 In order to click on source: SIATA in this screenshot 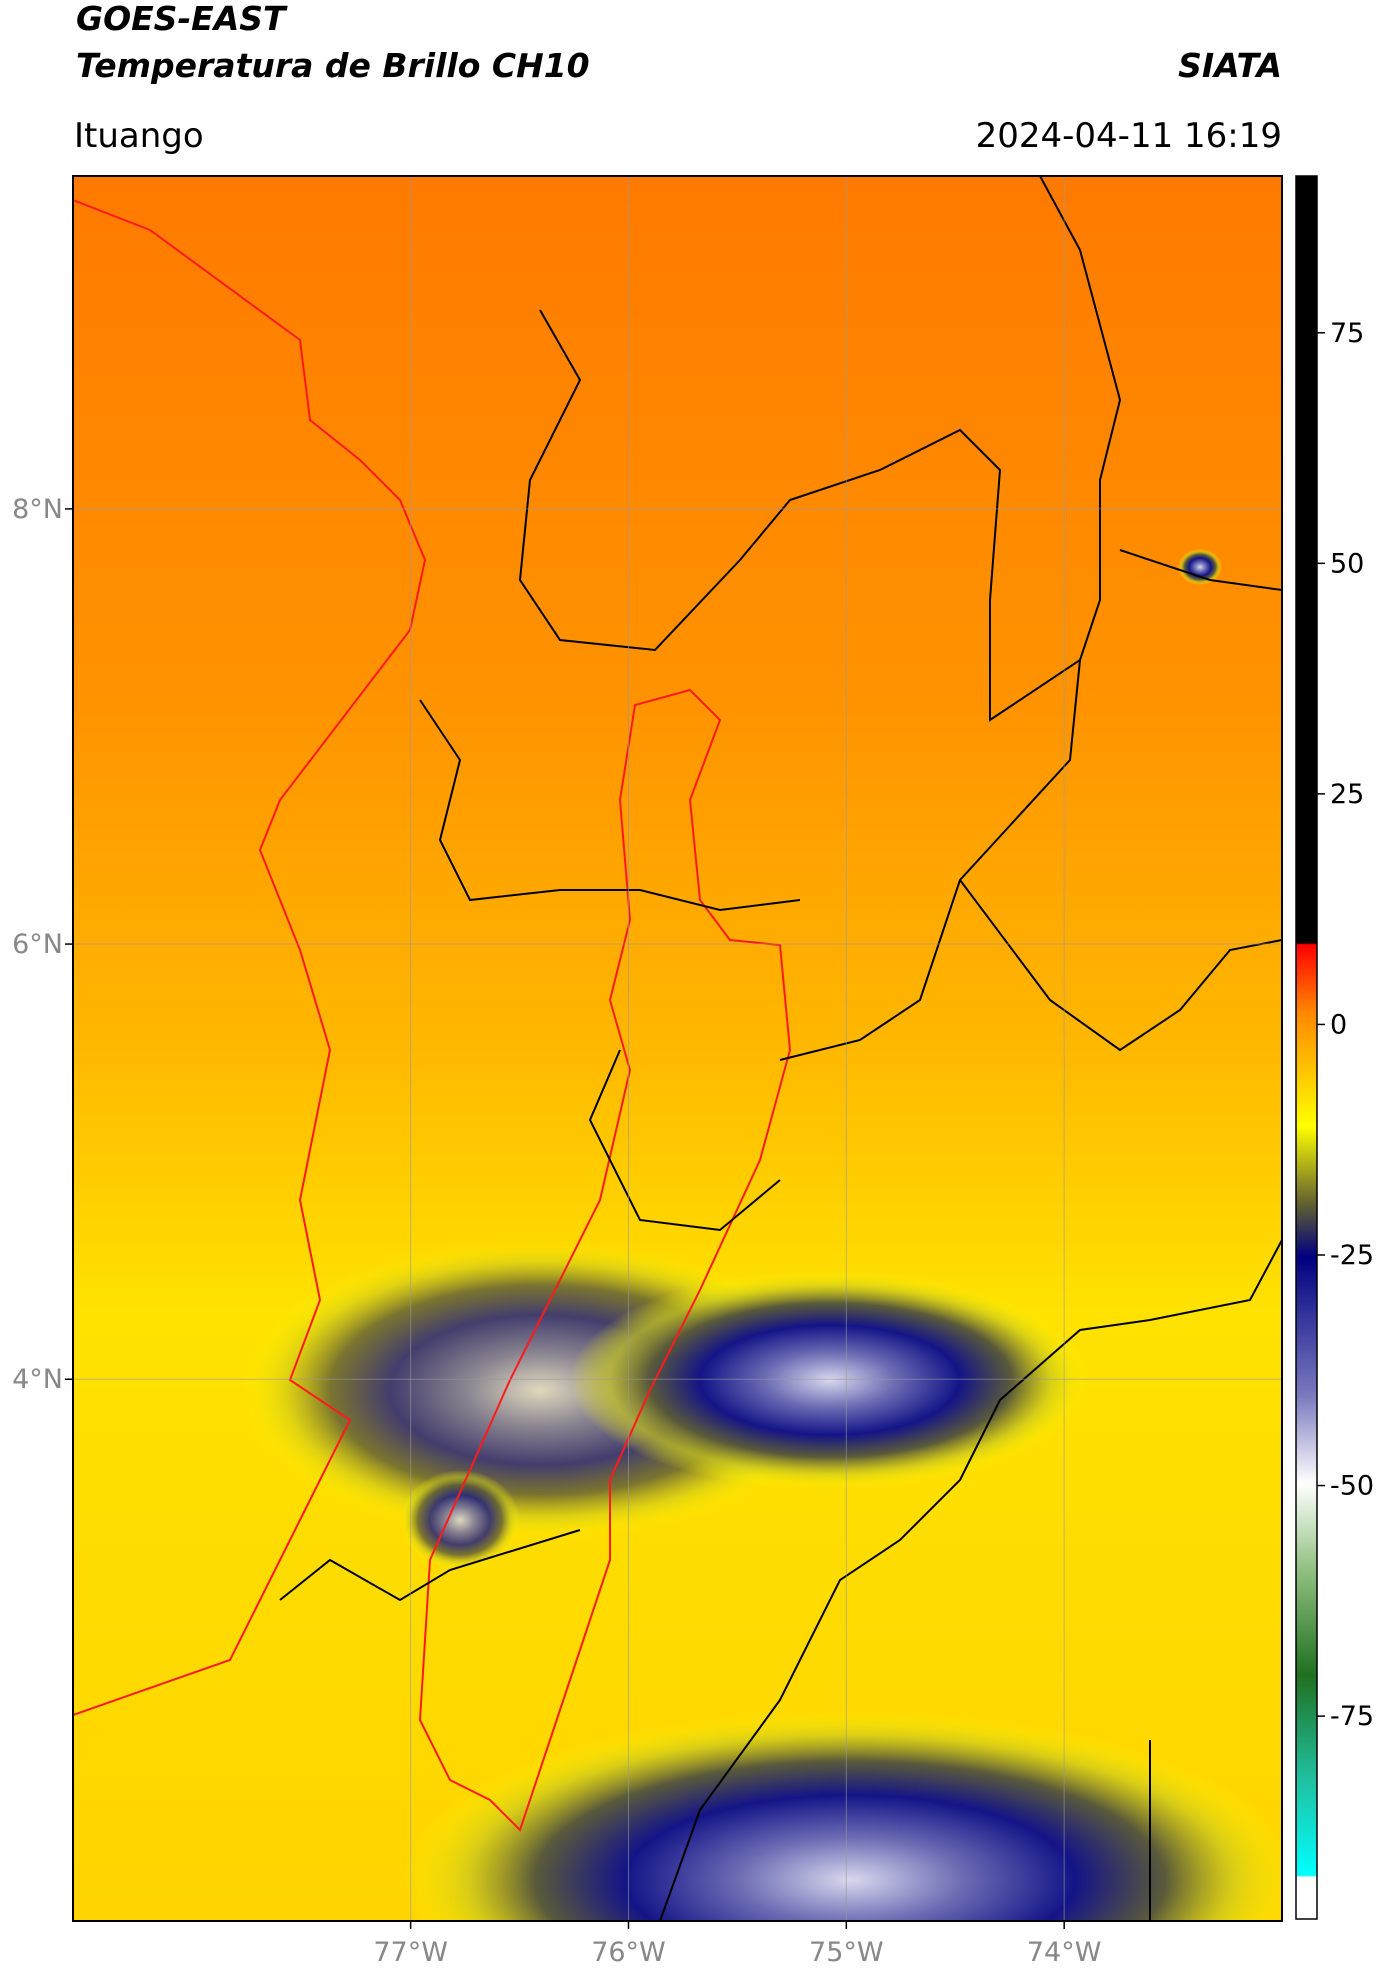, I will do `click(1230, 65)`.